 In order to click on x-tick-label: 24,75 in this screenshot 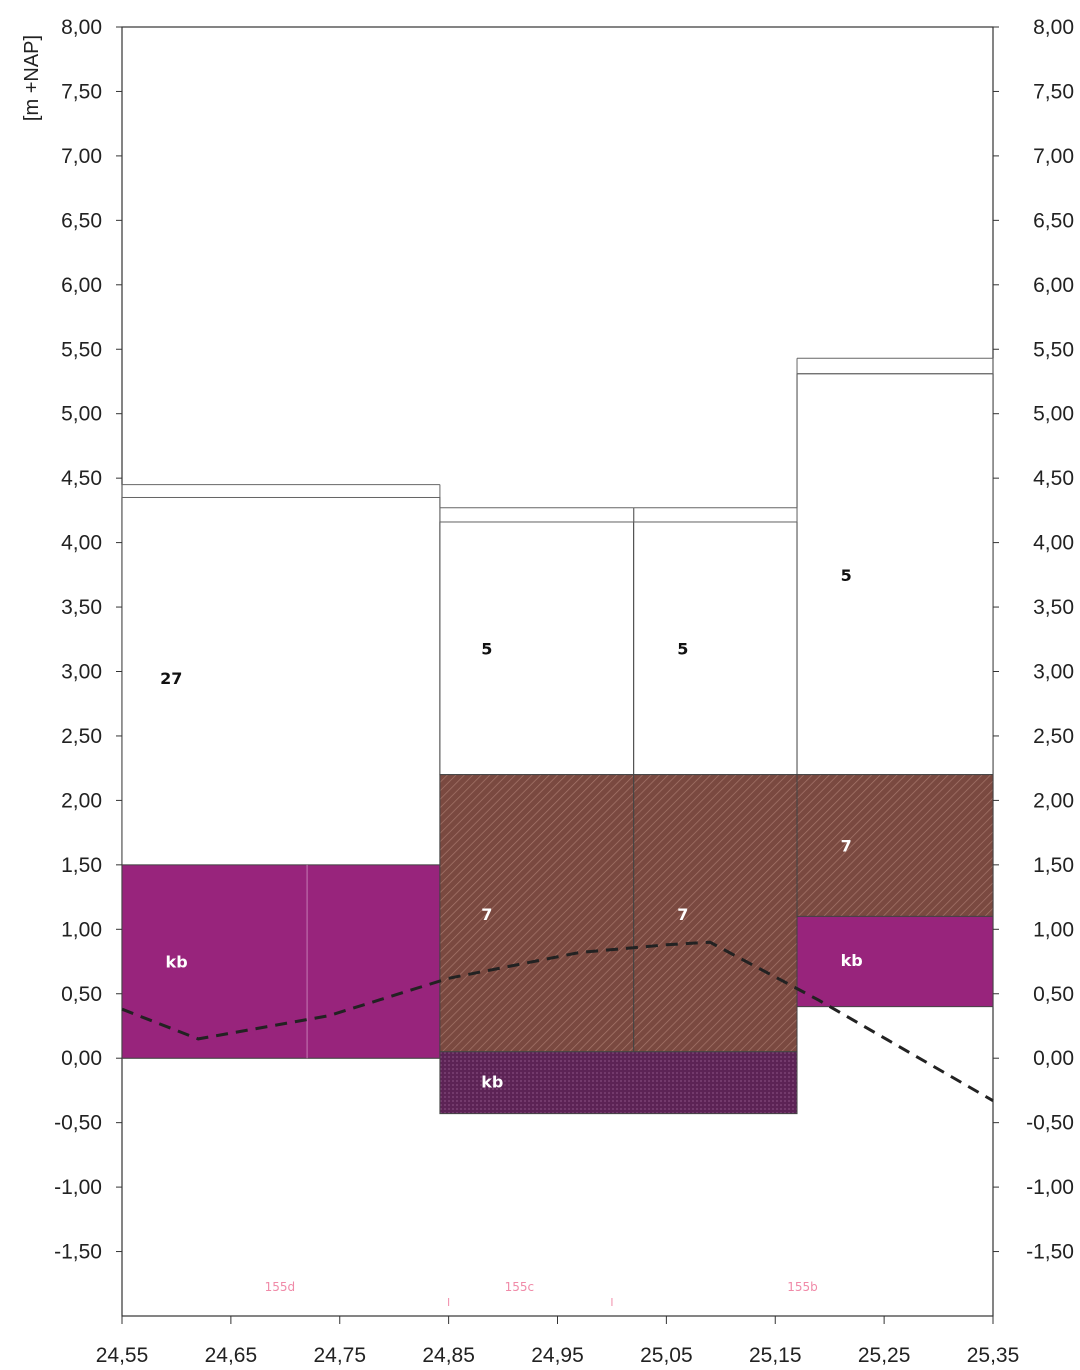, I will do `click(339, 1355)`.